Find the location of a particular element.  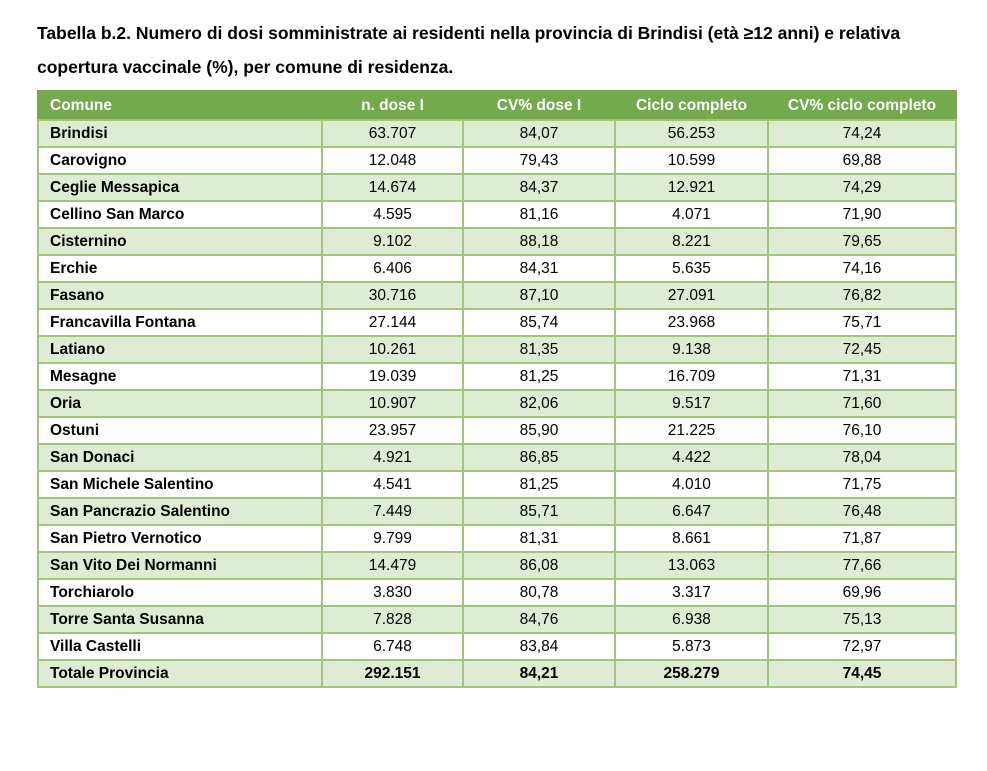

column-header-ciclo-completo: Ciclo completo is located at coordinates (691, 105).